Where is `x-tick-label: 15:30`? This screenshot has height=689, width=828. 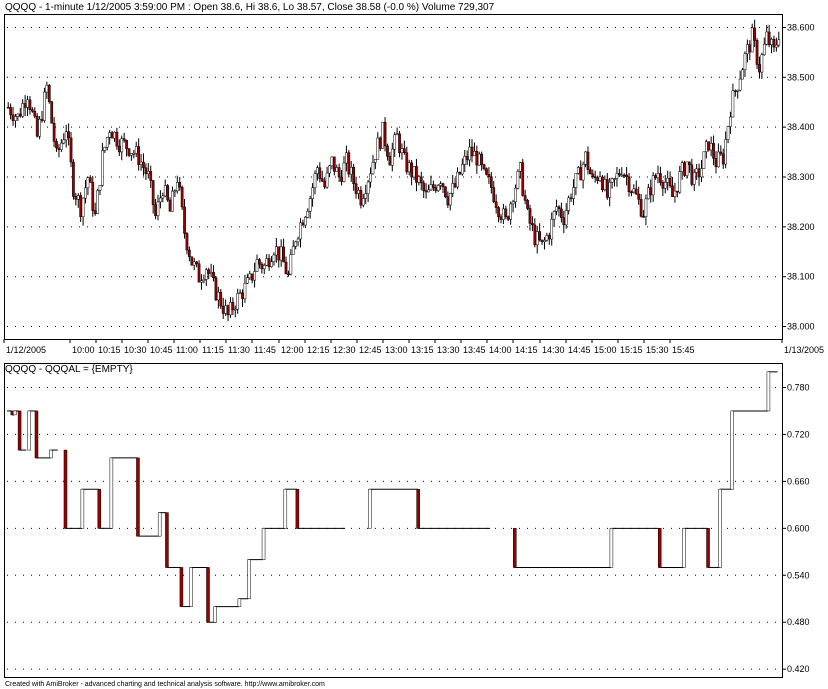
x-tick-label: 15:30 is located at coordinates (657, 350).